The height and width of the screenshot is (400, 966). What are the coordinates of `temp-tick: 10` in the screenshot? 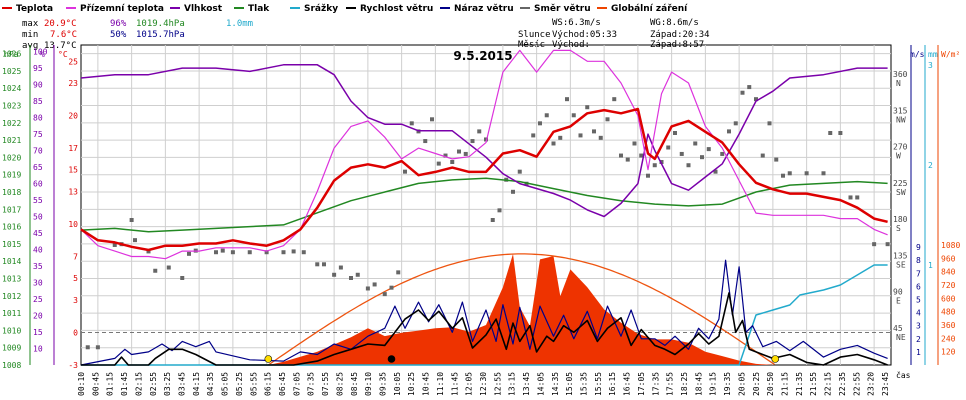 It's located at (73, 224).